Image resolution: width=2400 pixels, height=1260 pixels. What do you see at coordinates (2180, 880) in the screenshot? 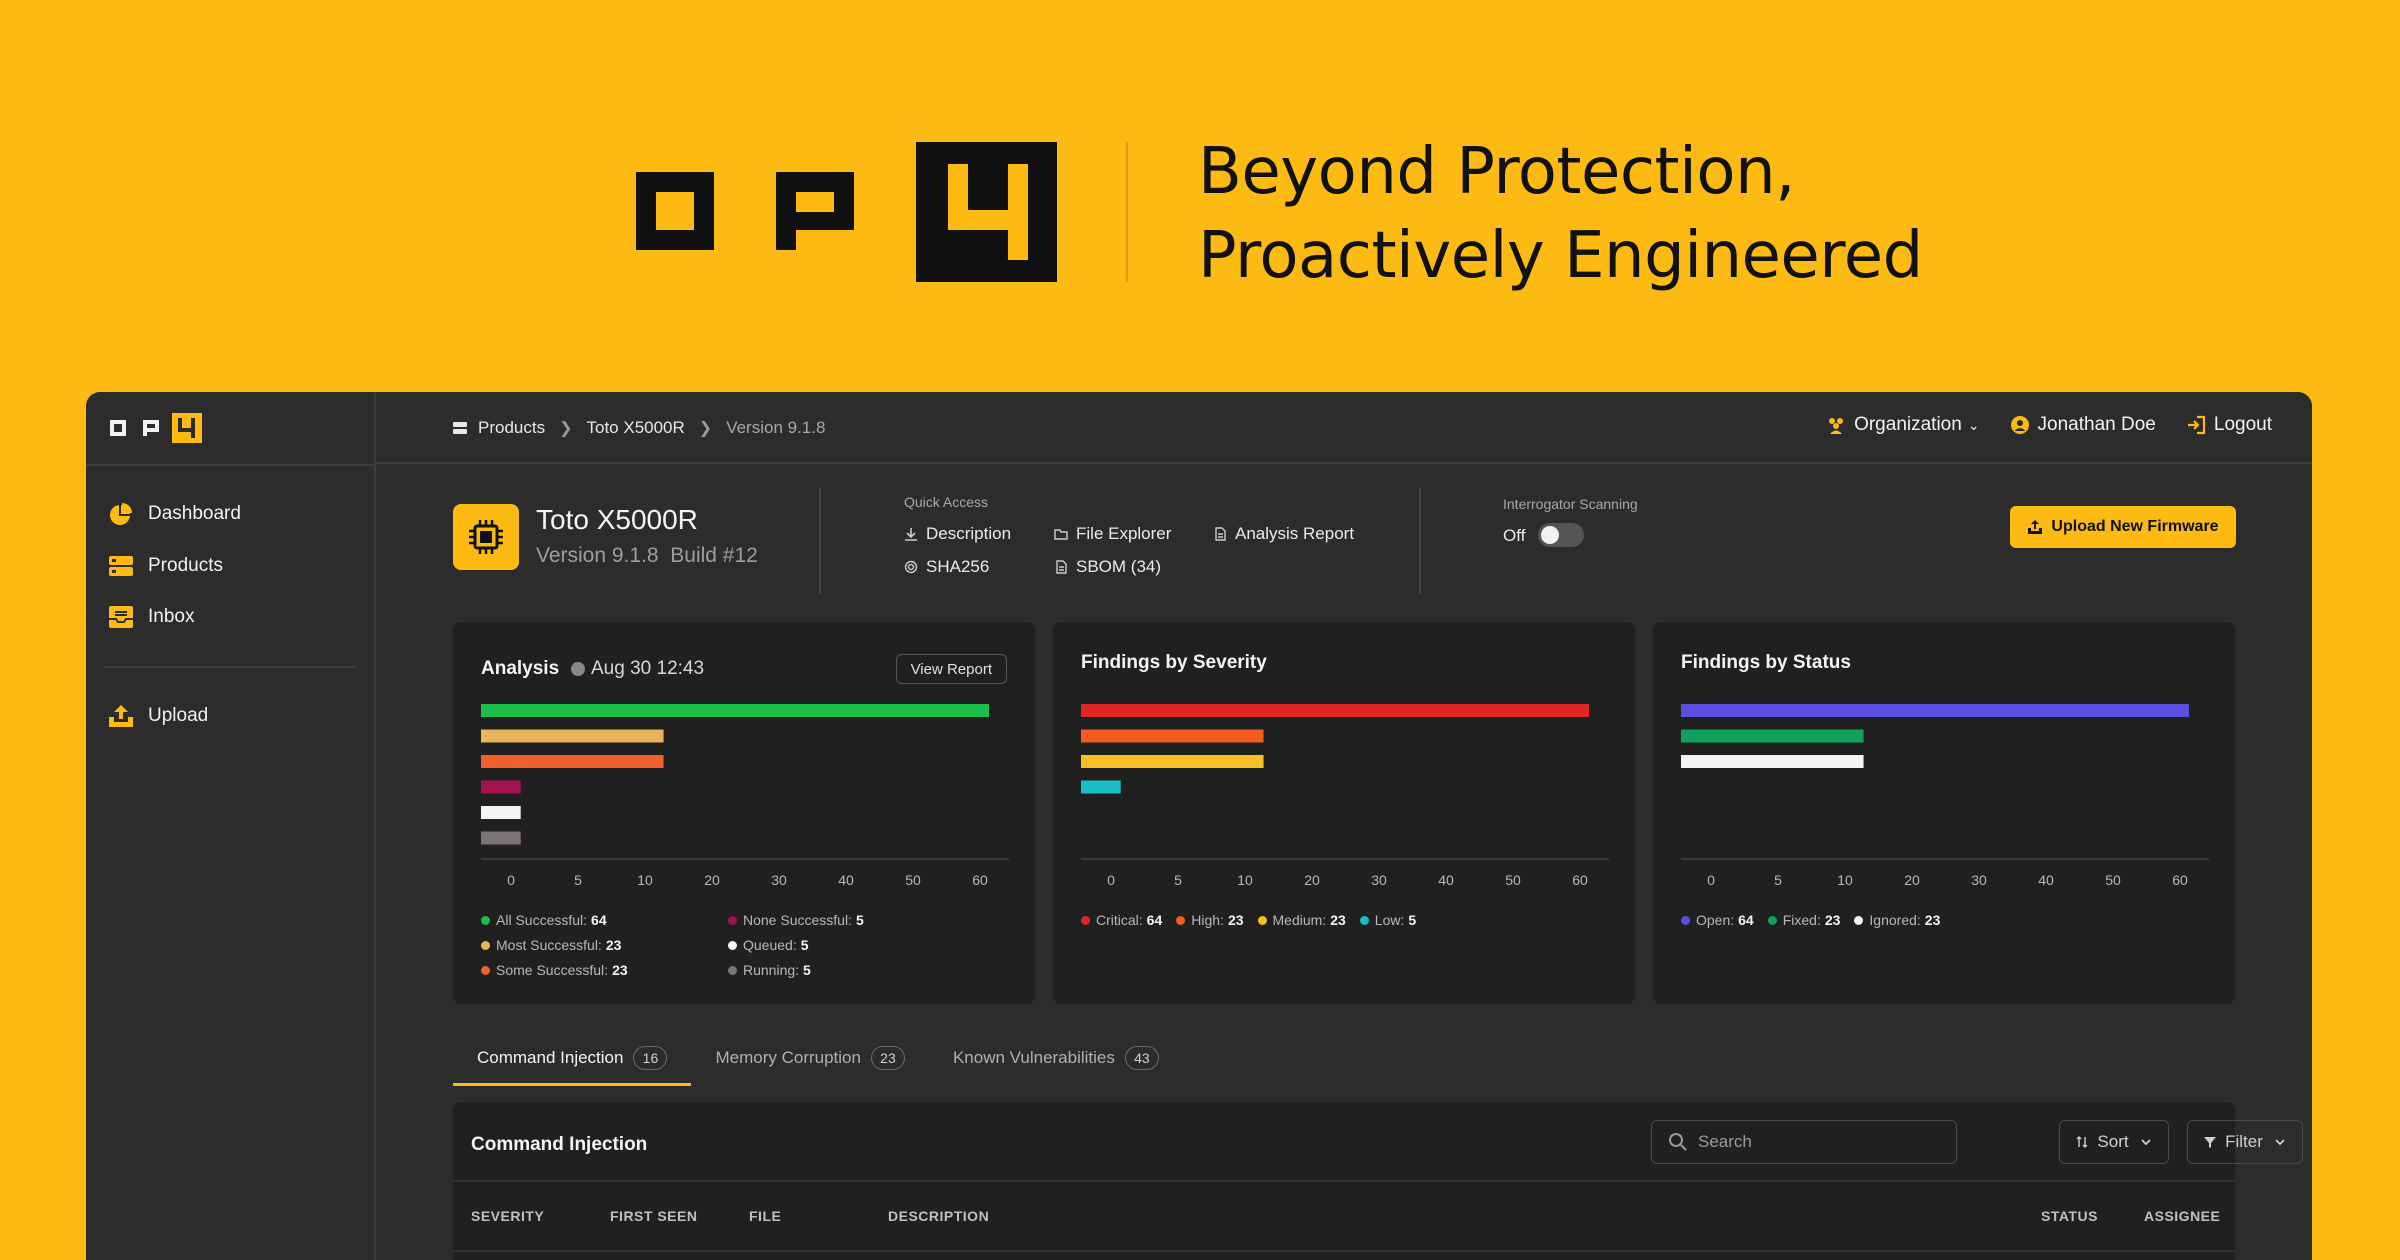
I see `x-tick-label: 60` at bounding box center [2180, 880].